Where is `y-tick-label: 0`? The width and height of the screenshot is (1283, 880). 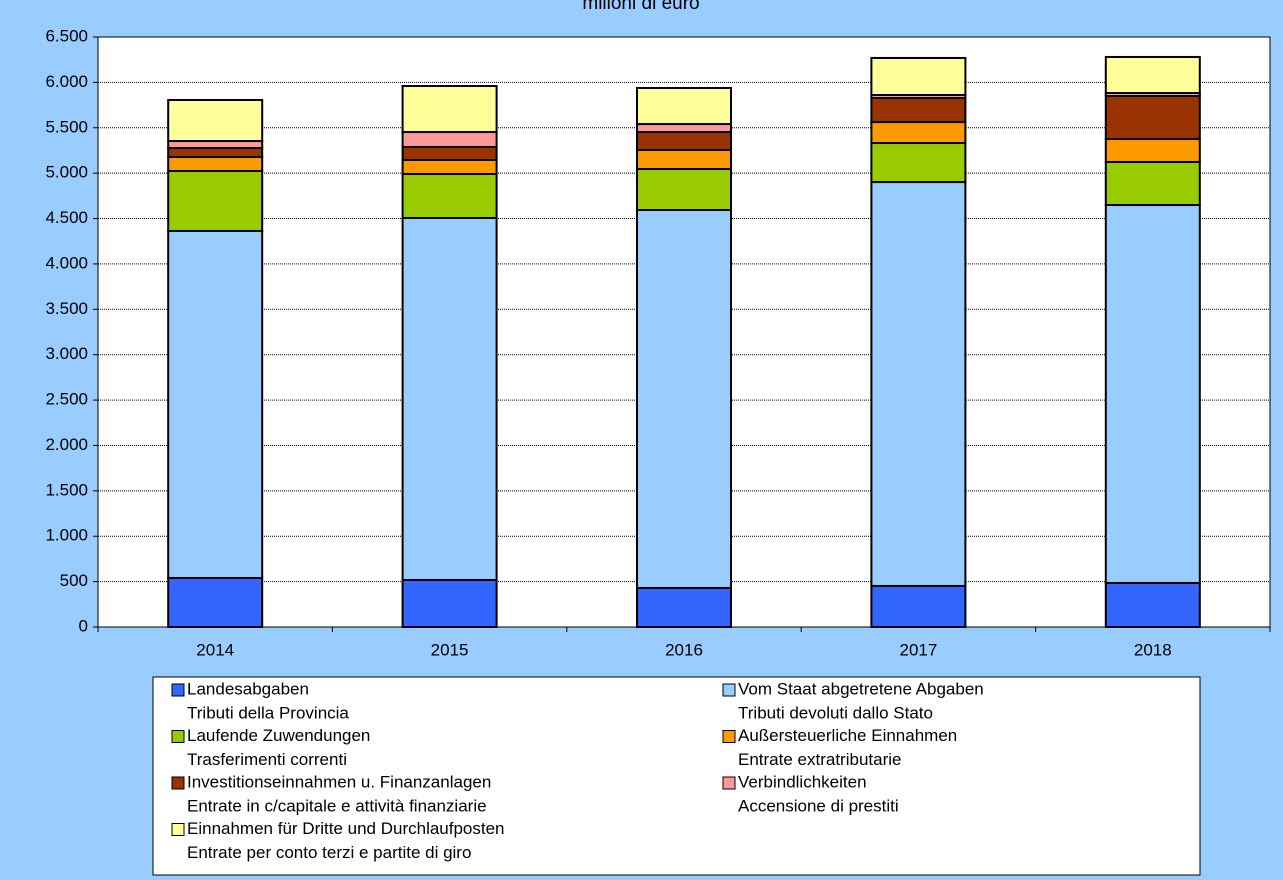 y-tick-label: 0 is located at coordinates (83, 625).